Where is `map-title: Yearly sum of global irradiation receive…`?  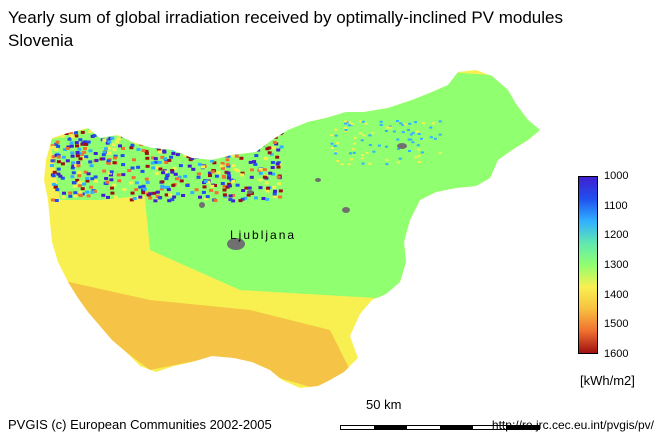
map-title: Yearly sum of global irradiation receive… is located at coordinates (285, 17).